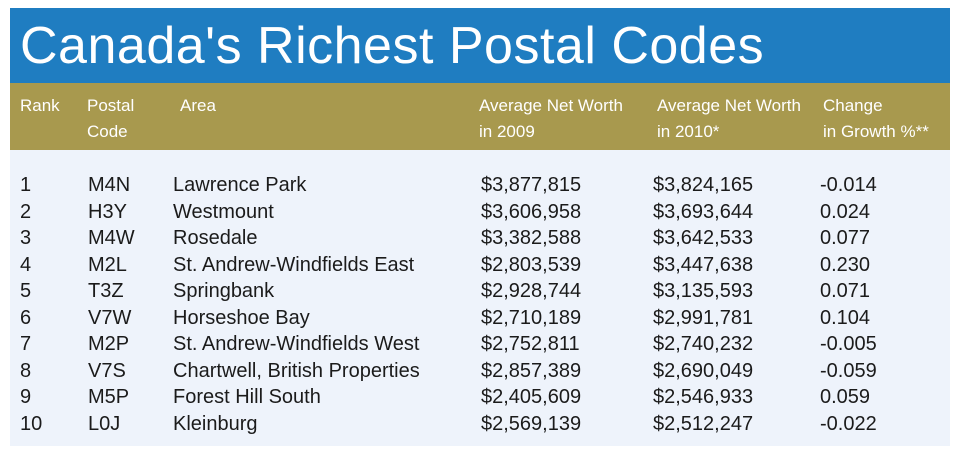 The height and width of the screenshot is (454, 960). What do you see at coordinates (223, 211) in the screenshot?
I see `area-cell: Westmount` at bounding box center [223, 211].